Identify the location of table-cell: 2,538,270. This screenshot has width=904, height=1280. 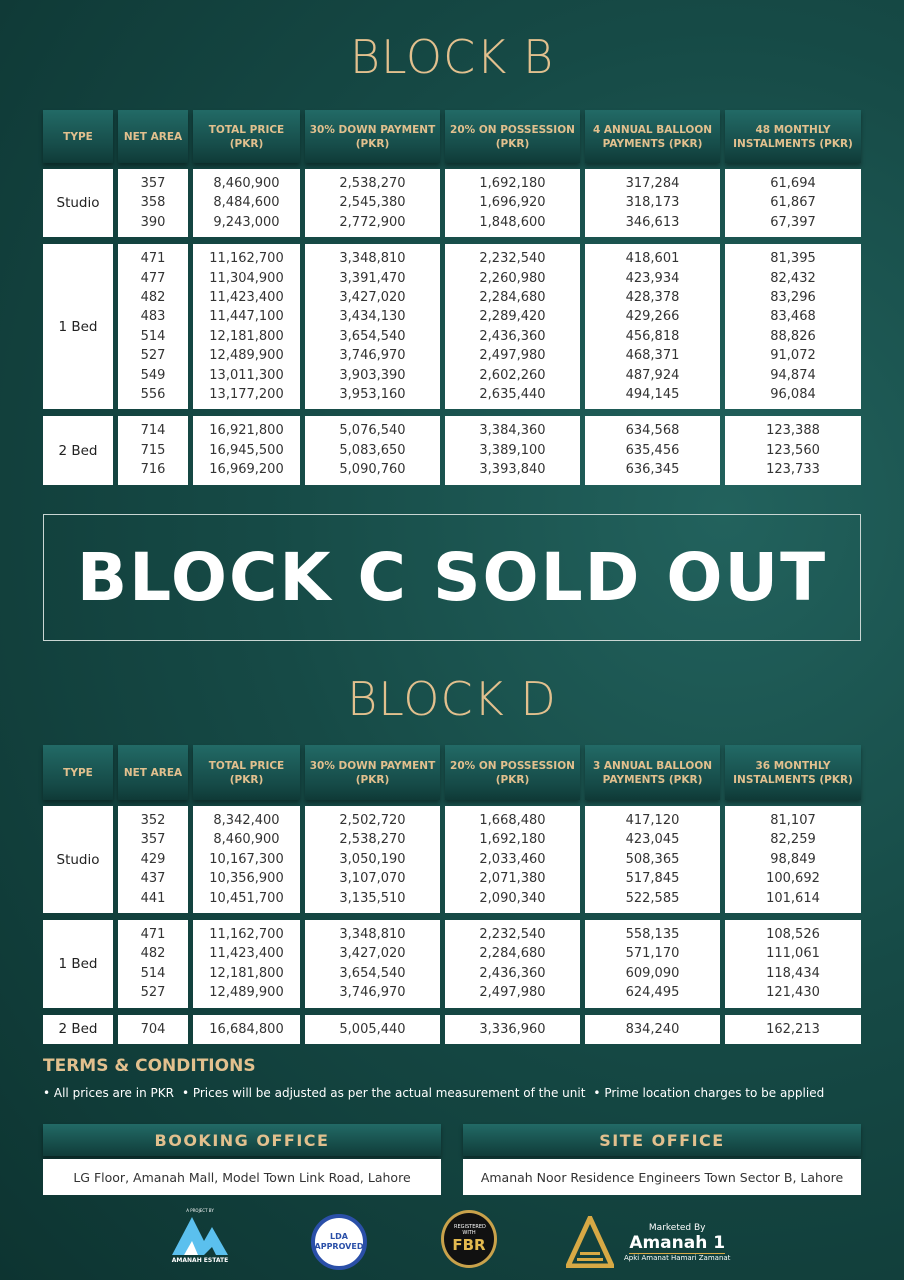
(372, 183).